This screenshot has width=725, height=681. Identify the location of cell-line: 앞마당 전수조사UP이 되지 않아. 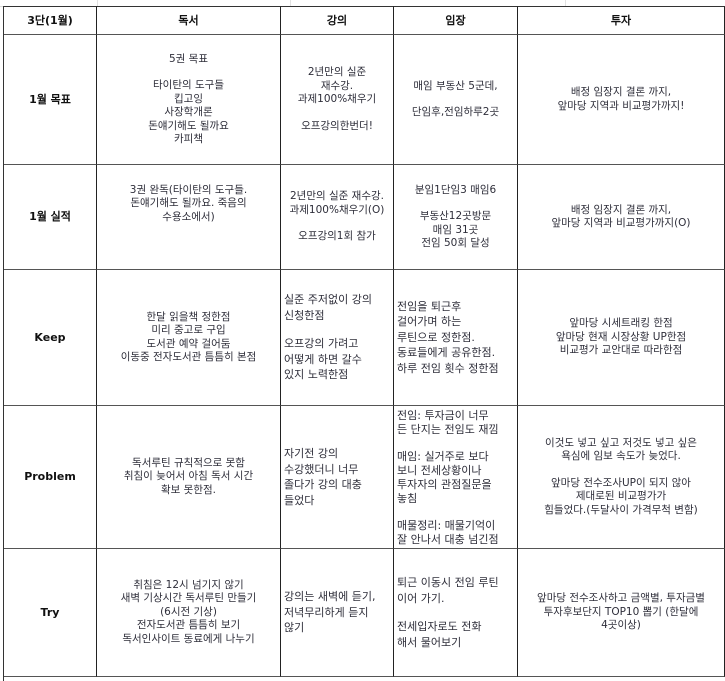
(621, 482).